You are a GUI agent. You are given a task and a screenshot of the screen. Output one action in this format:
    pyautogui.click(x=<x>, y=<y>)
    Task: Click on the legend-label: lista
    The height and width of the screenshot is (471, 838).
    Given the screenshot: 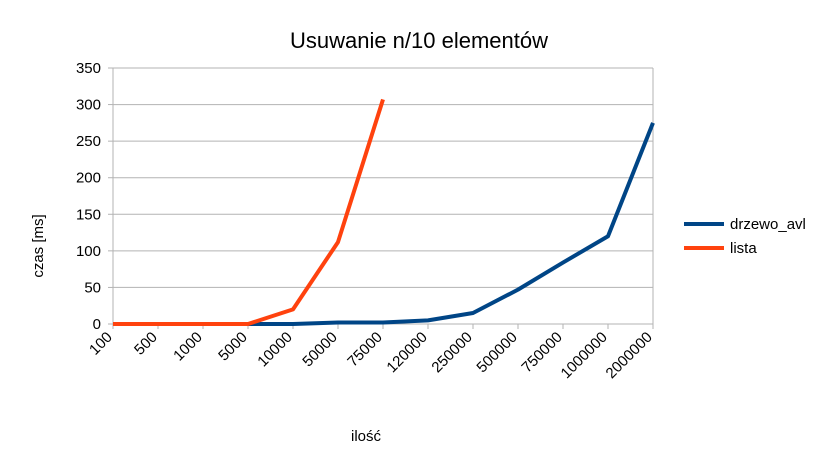 What is the action you would take?
    pyautogui.click(x=743, y=248)
    